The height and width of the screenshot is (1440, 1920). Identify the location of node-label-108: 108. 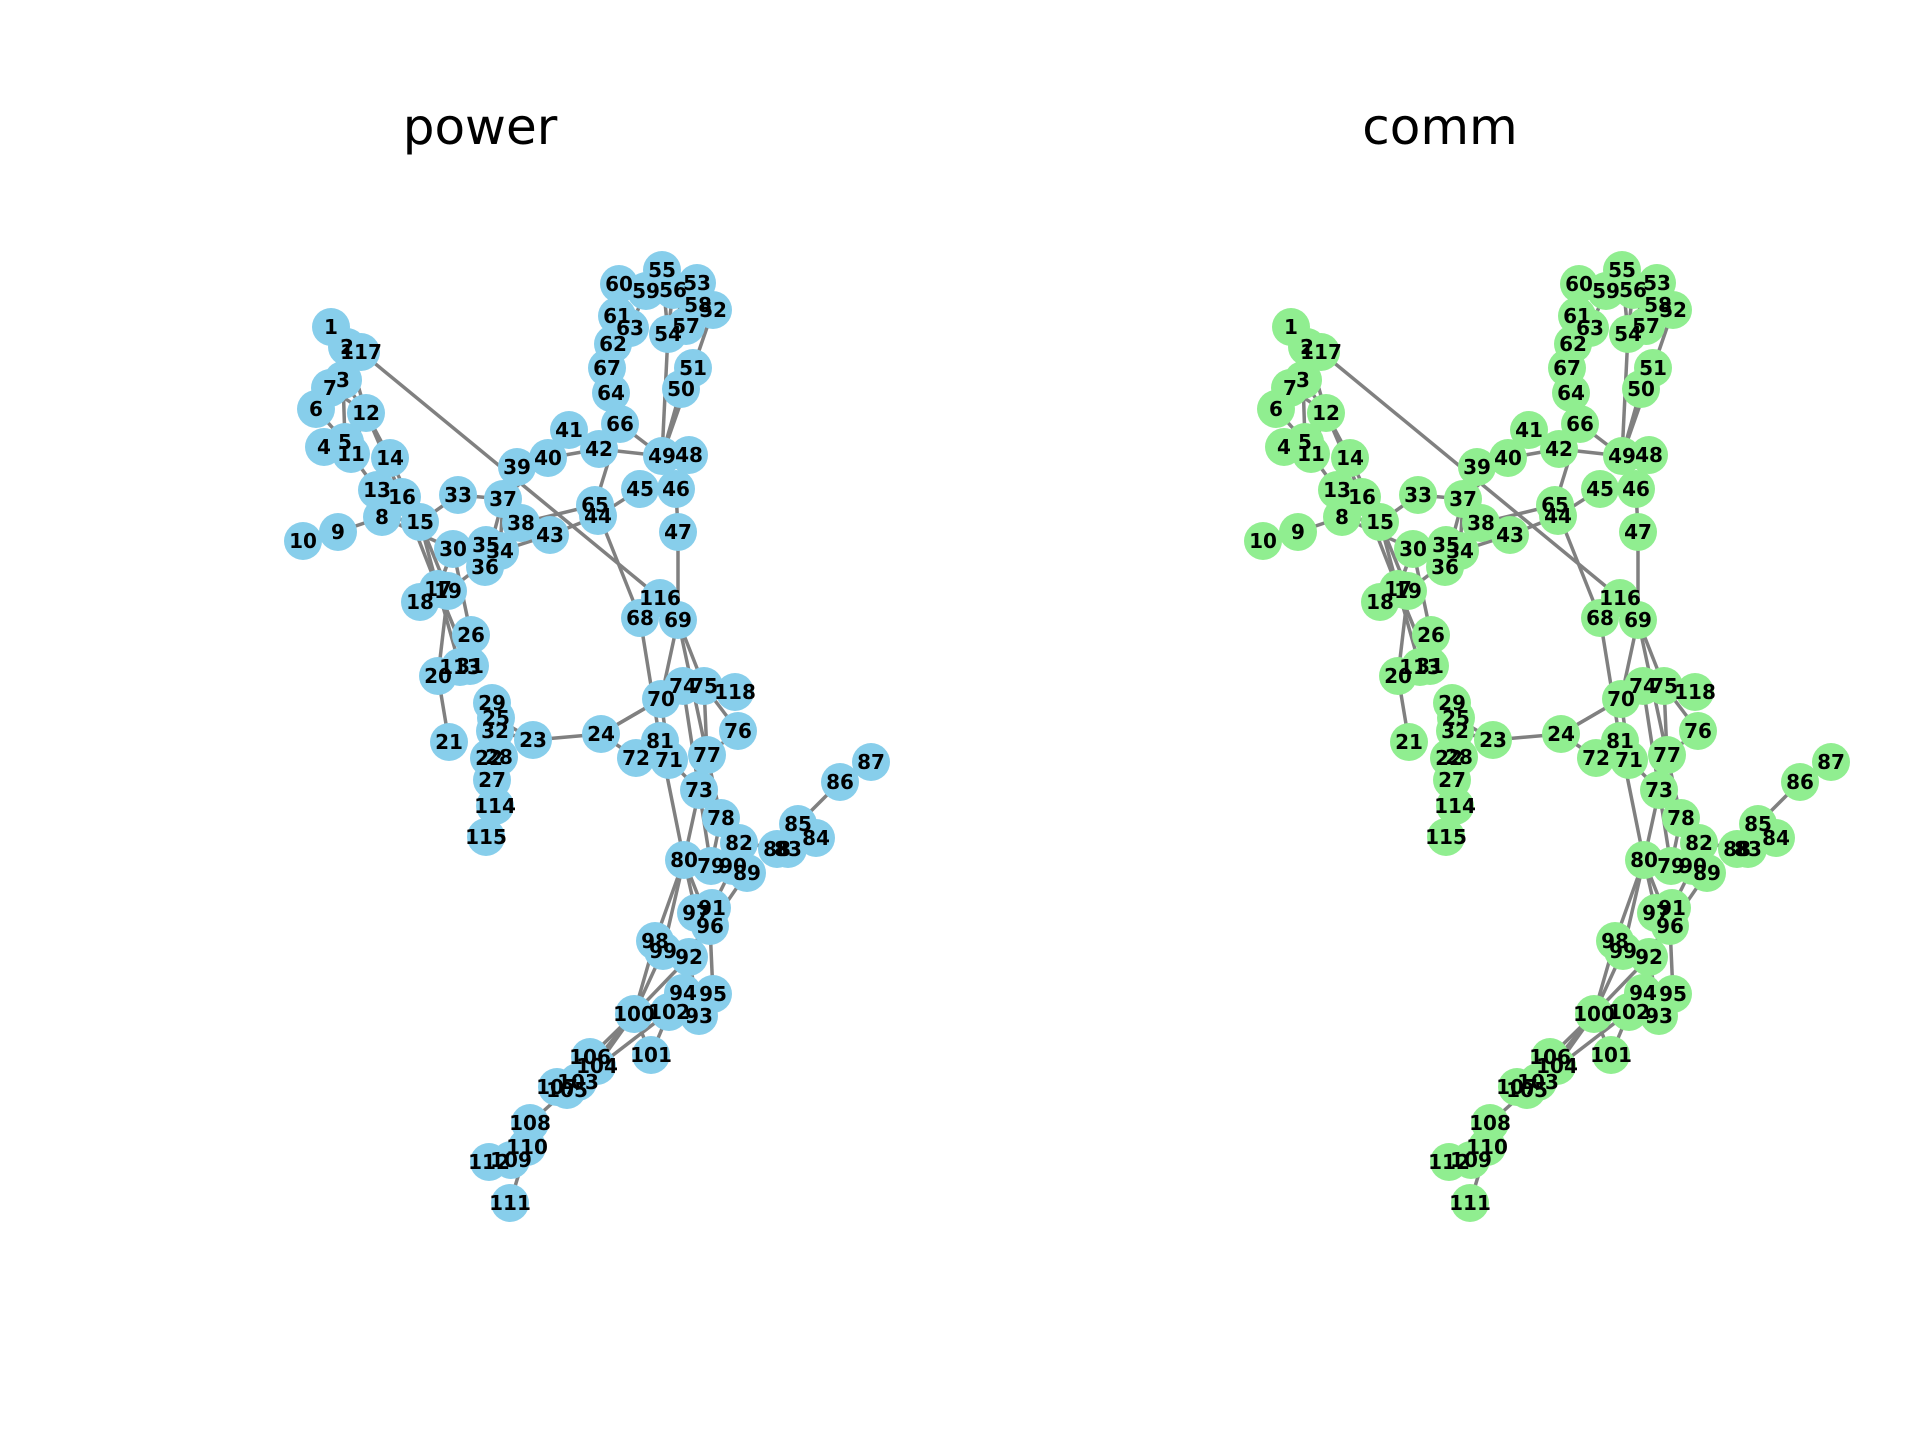
(530, 1123).